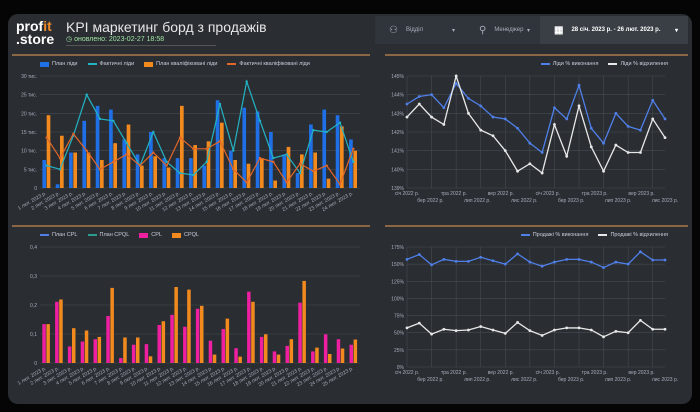  What do you see at coordinates (33, 306) in the screenshot?
I see `y-tick-label: 0,2` at bounding box center [33, 306].